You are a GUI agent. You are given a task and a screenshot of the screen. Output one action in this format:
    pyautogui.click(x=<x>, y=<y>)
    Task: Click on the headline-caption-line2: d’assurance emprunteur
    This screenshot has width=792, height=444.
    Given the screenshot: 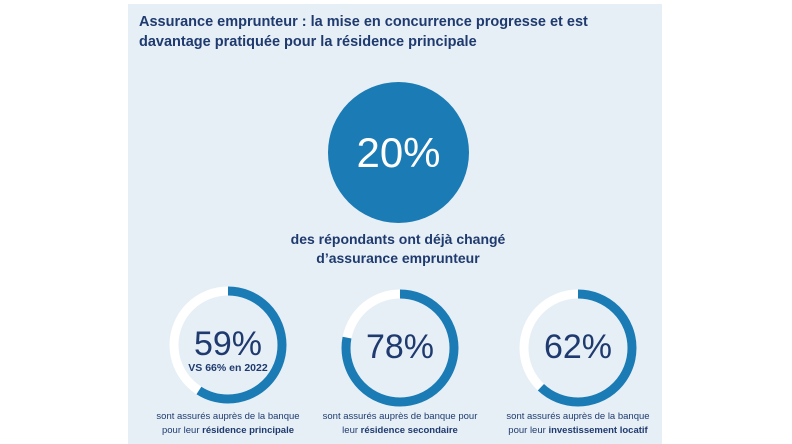 What is the action you would take?
    pyautogui.click(x=398, y=258)
    